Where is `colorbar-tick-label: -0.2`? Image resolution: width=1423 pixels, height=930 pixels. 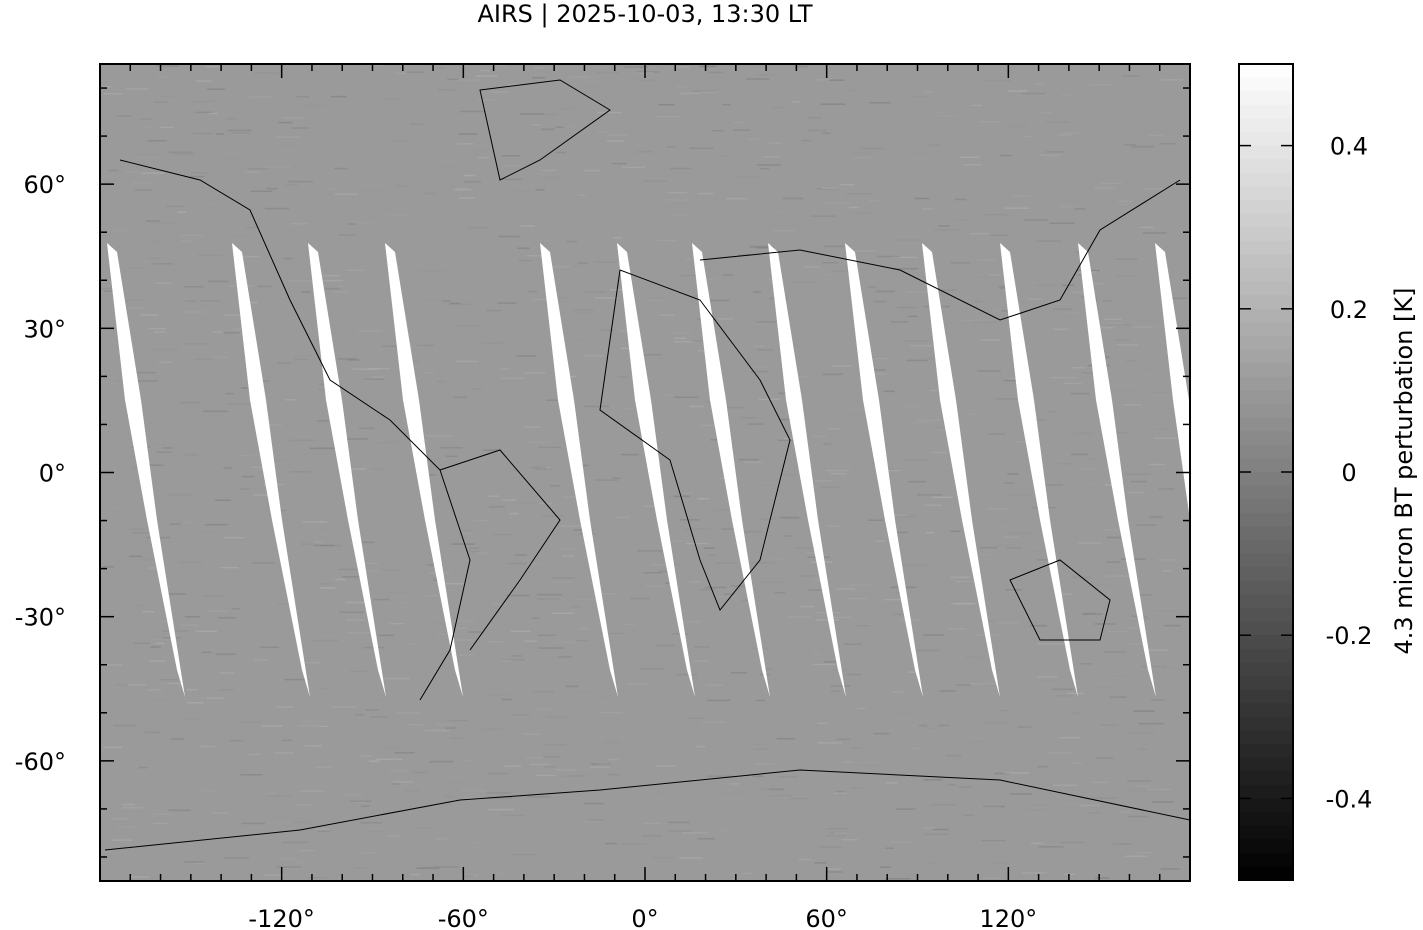 colorbar-tick-label: -0.2 is located at coordinates (1349, 636).